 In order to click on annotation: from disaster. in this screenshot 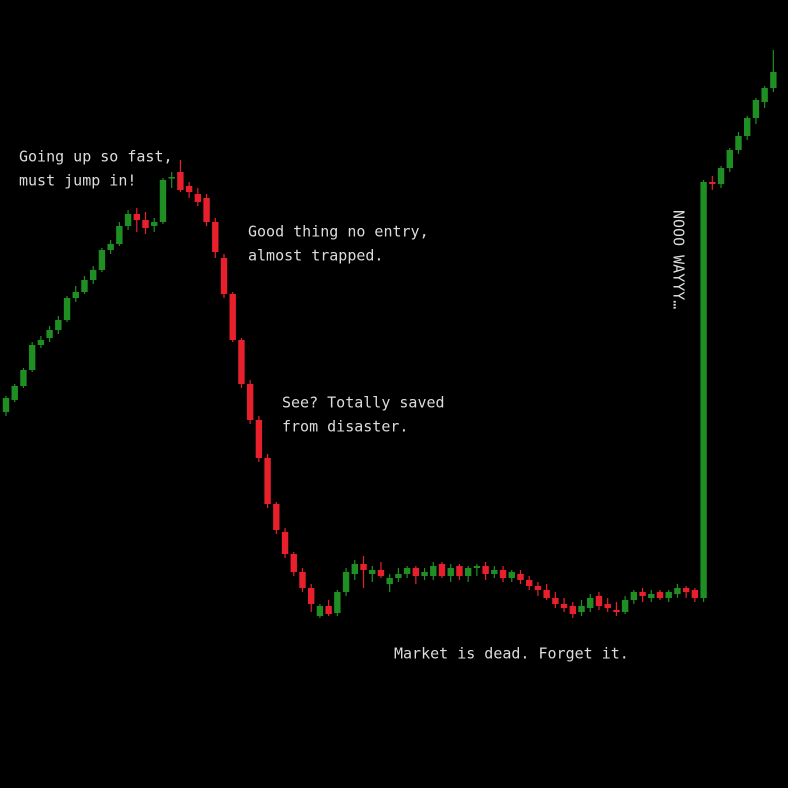, I will do `click(345, 427)`.